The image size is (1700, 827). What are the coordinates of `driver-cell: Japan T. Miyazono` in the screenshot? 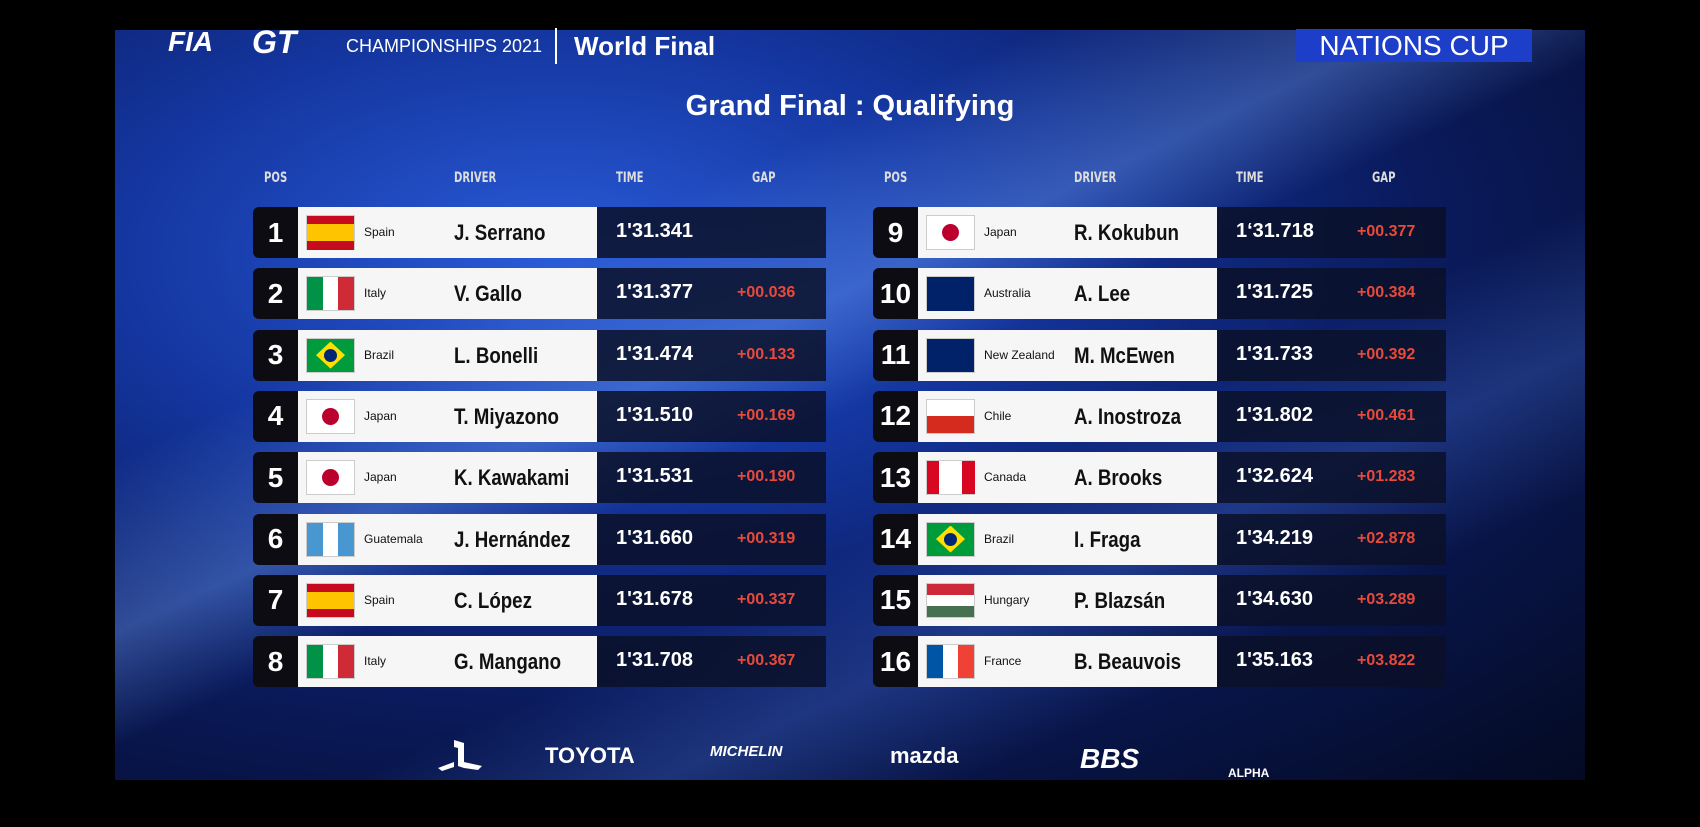 It's located at (447, 416).